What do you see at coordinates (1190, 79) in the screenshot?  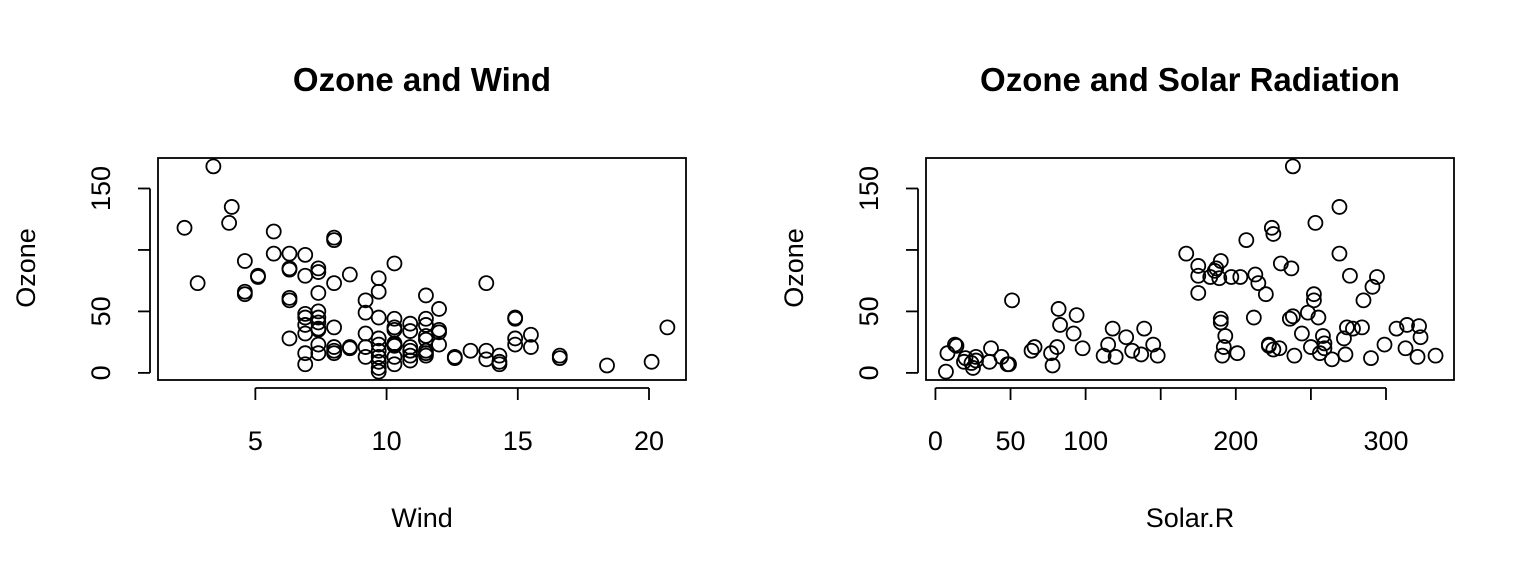 I see `chart-title: Ozone and Solar Radiation` at bounding box center [1190, 79].